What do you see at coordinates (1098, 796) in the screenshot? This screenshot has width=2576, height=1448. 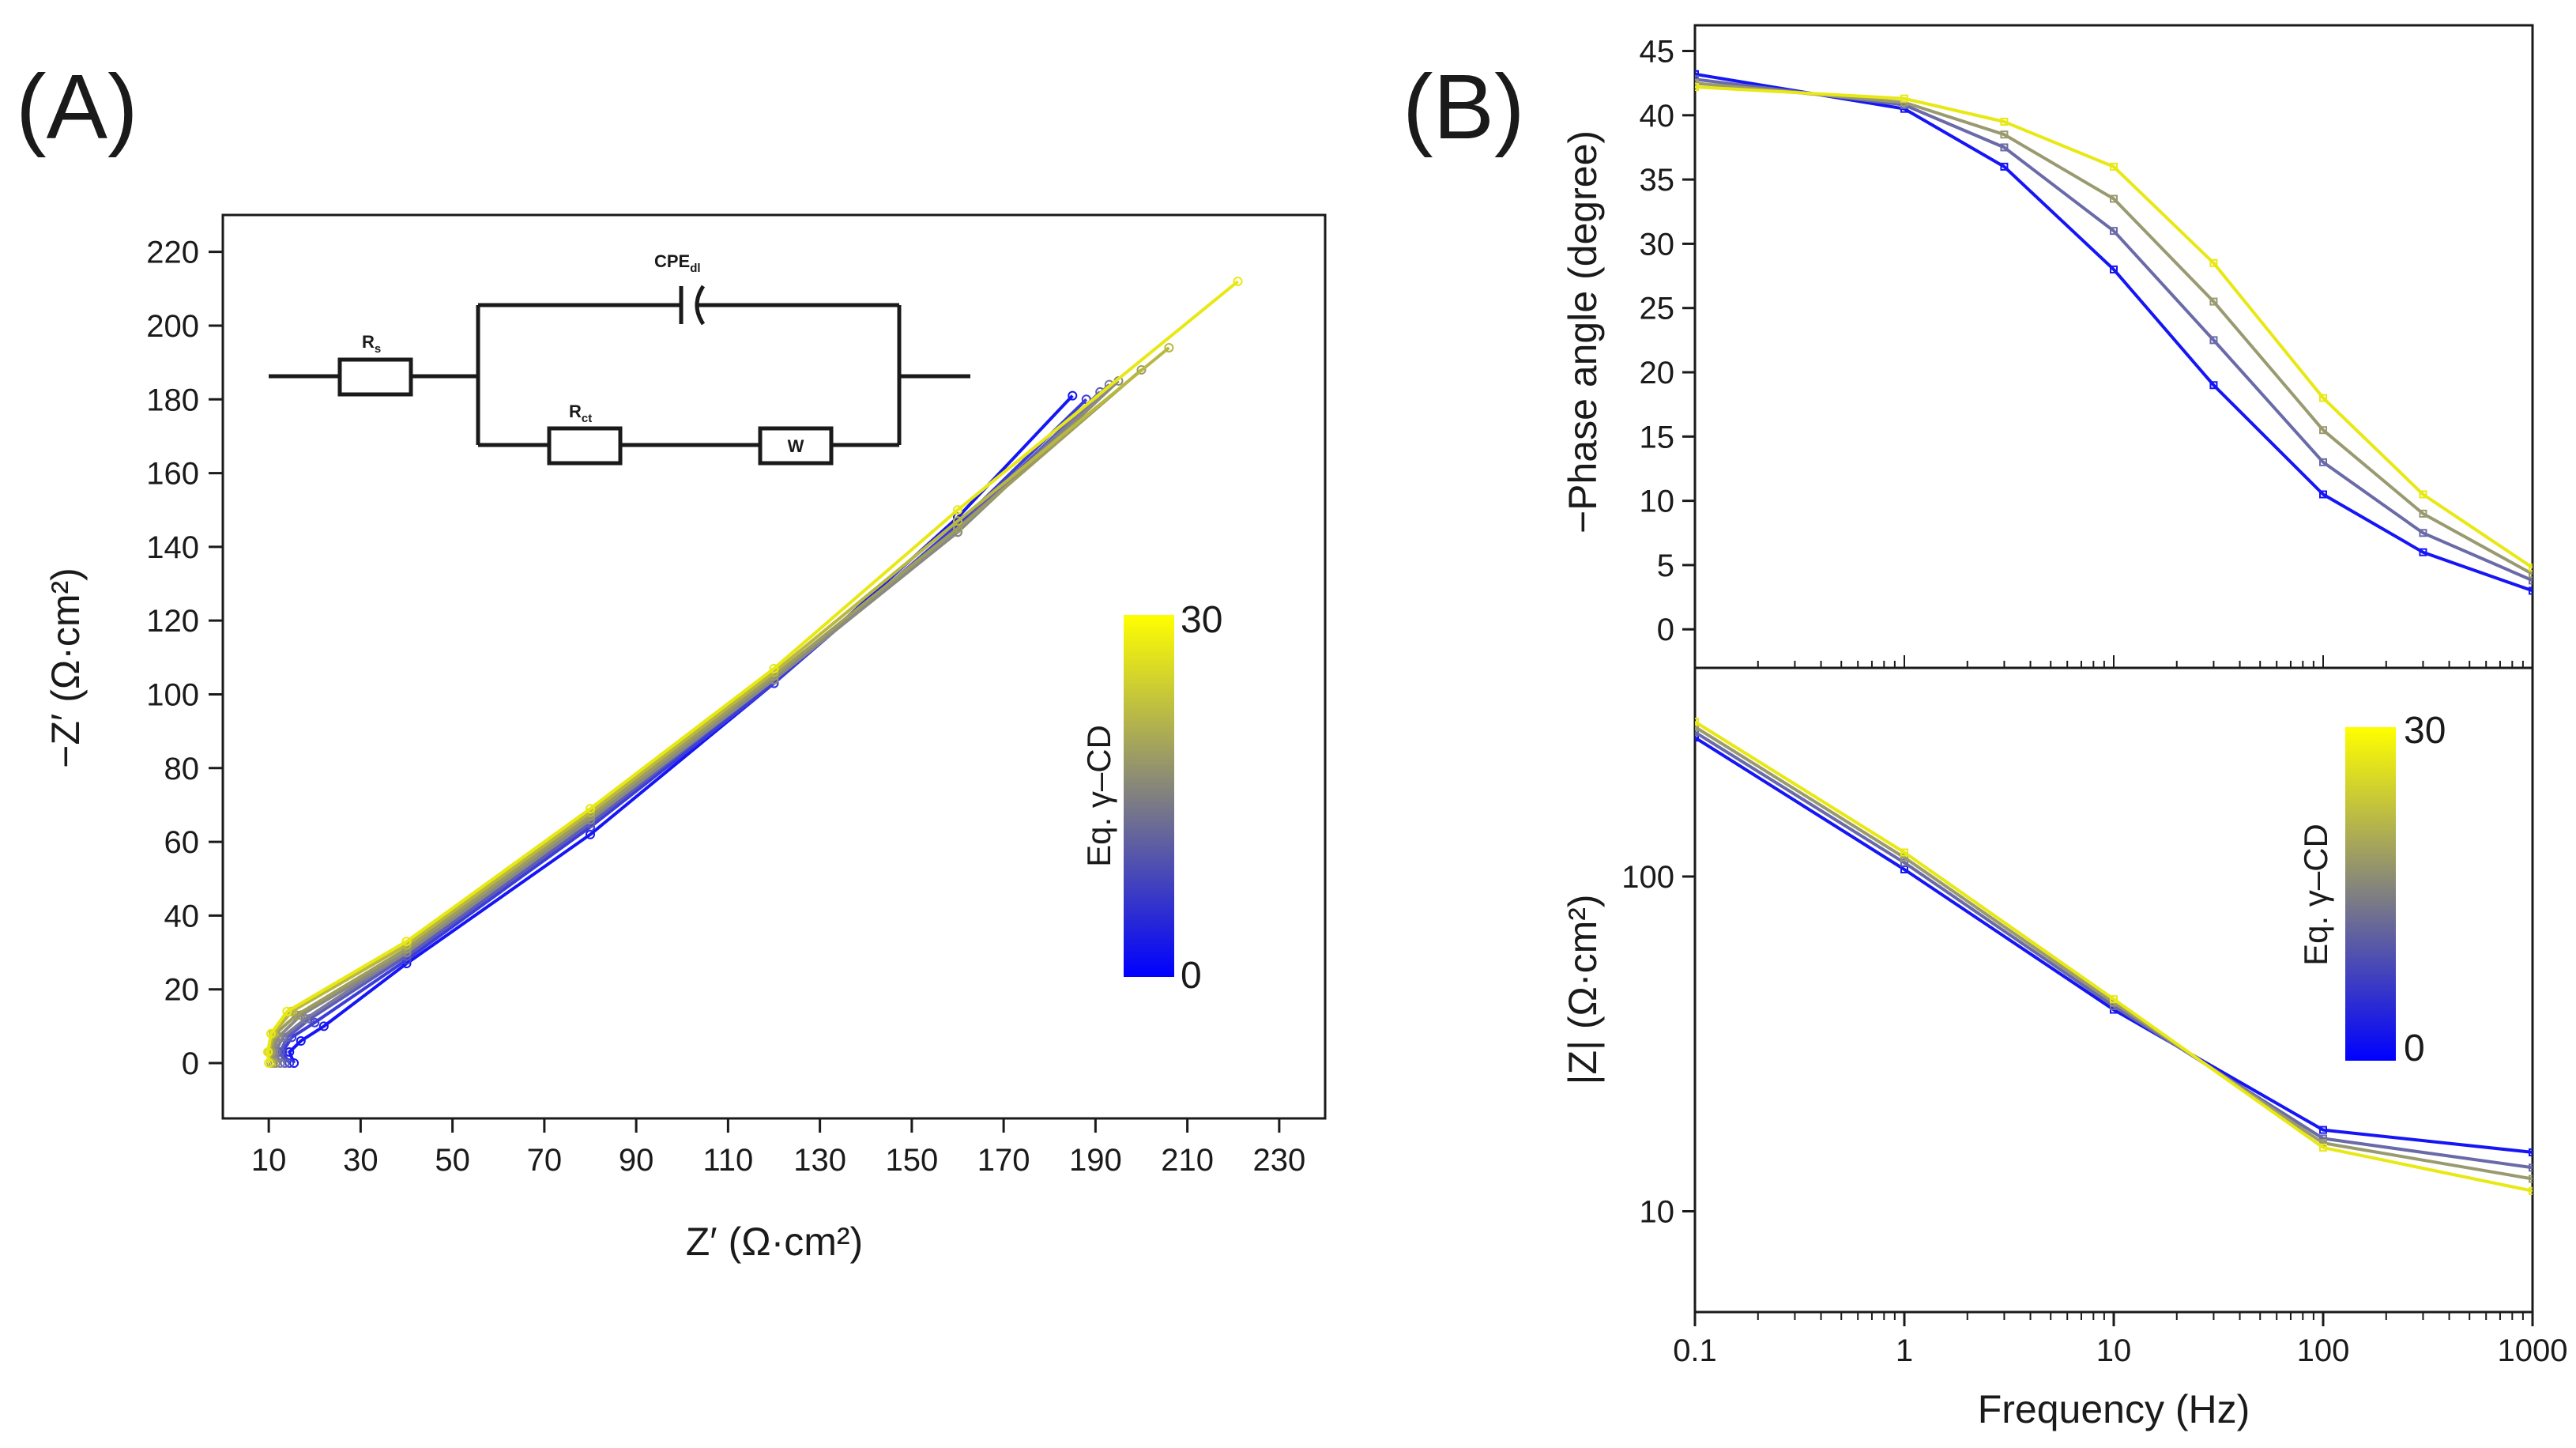 I see `nyquist-colorbar-label: Eq. γ–CD` at bounding box center [1098, 796].